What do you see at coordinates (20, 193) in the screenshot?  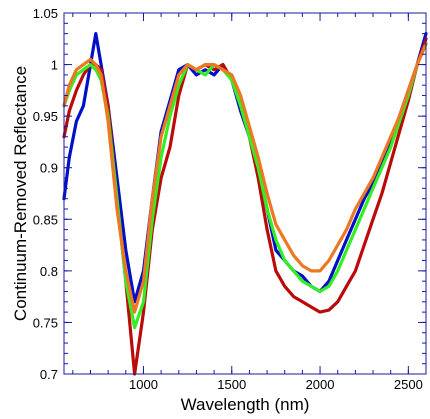 I see `y-axis-title: Continuum-Removed Reflectance` at bounding box center [20, 193].